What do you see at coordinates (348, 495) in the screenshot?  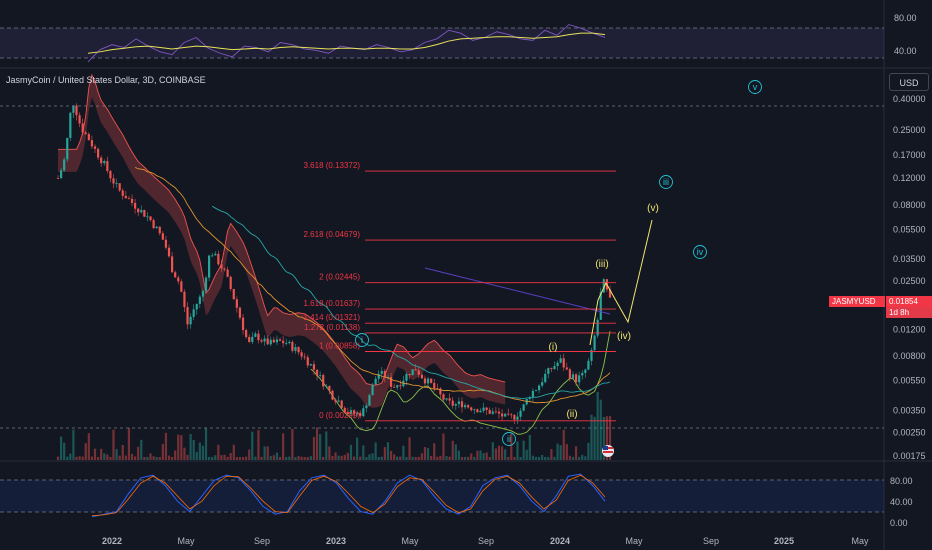 I see `stoch-k-line` at bounding box center [348, 495].